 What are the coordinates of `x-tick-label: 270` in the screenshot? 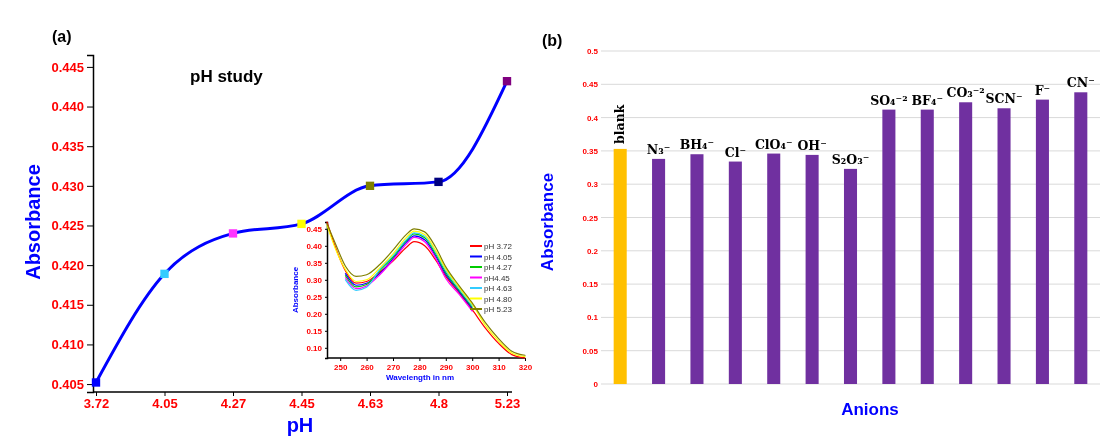 It's located at (393, 367).